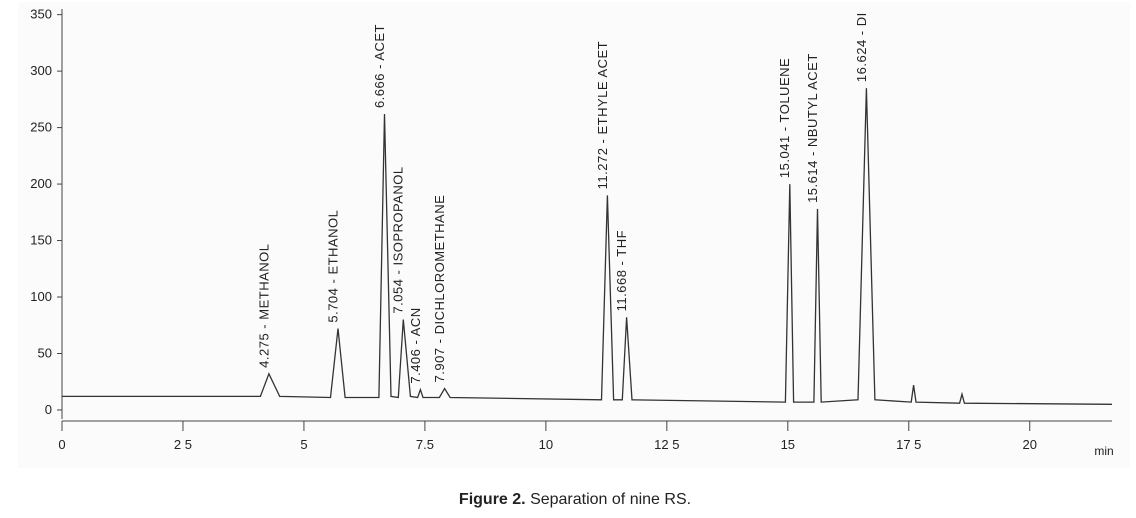 The height and width of the screenshot is (518, 1136). I want to click on x-tick-label: 10, so click(546, 444).